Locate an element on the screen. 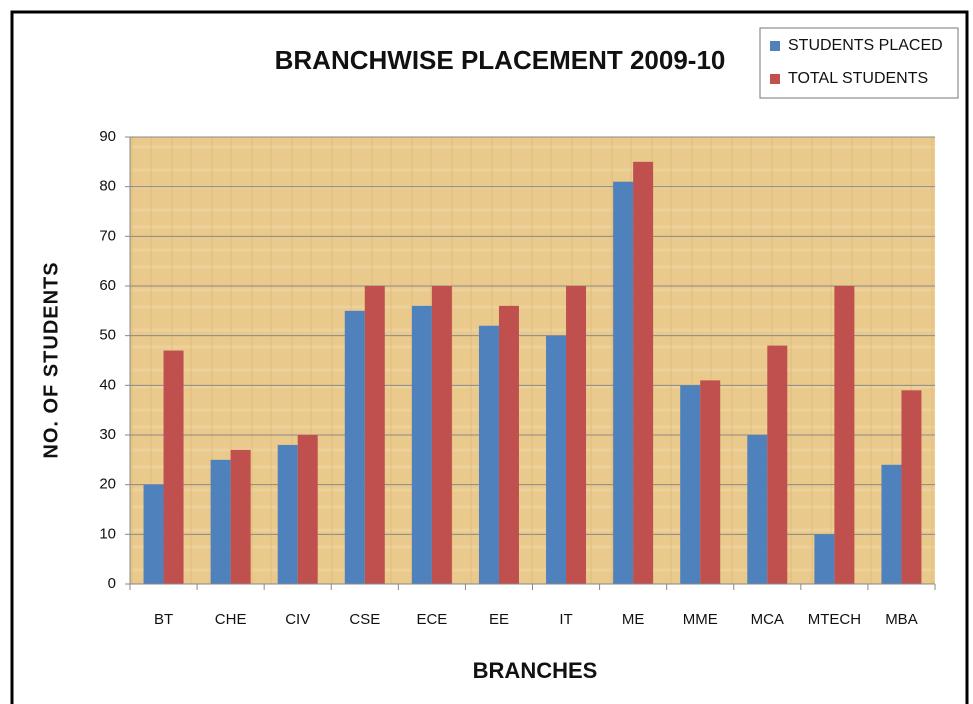 This screenshot has width=973, height=704. legend is located at coordinates (859, 63).